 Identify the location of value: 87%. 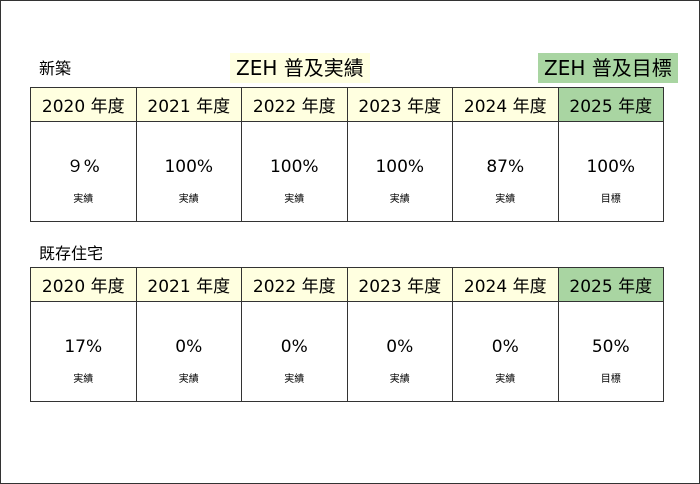
(505, 167).